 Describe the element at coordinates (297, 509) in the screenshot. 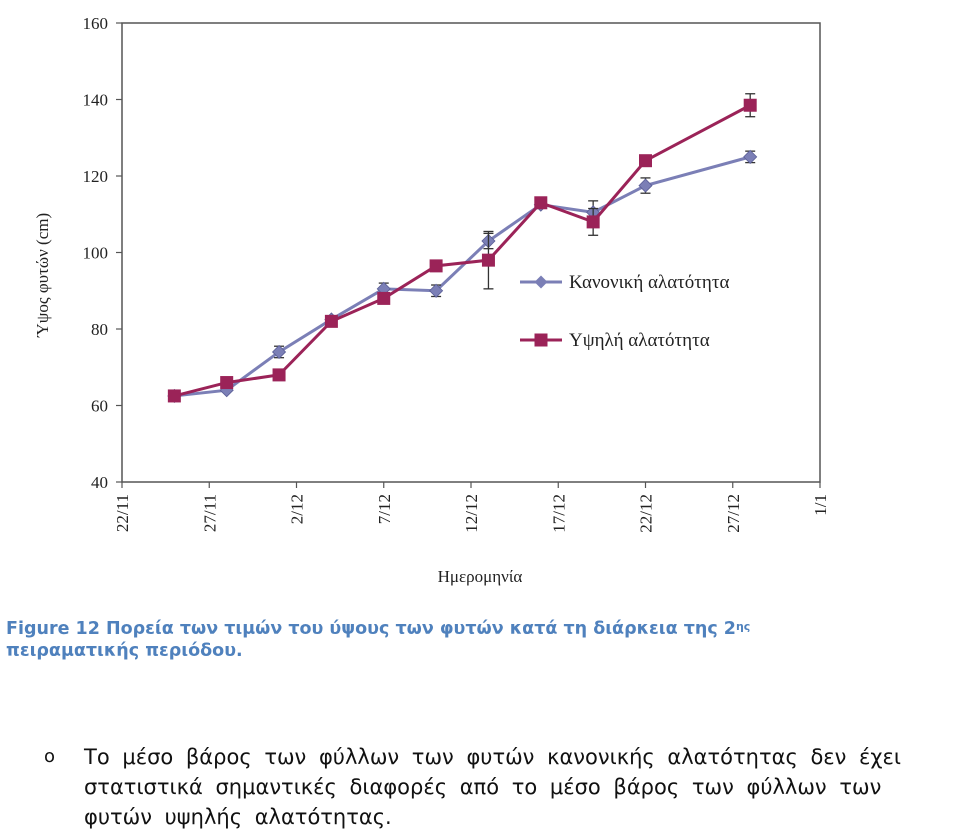

I see `x-tick-label: 2/12` at that location.